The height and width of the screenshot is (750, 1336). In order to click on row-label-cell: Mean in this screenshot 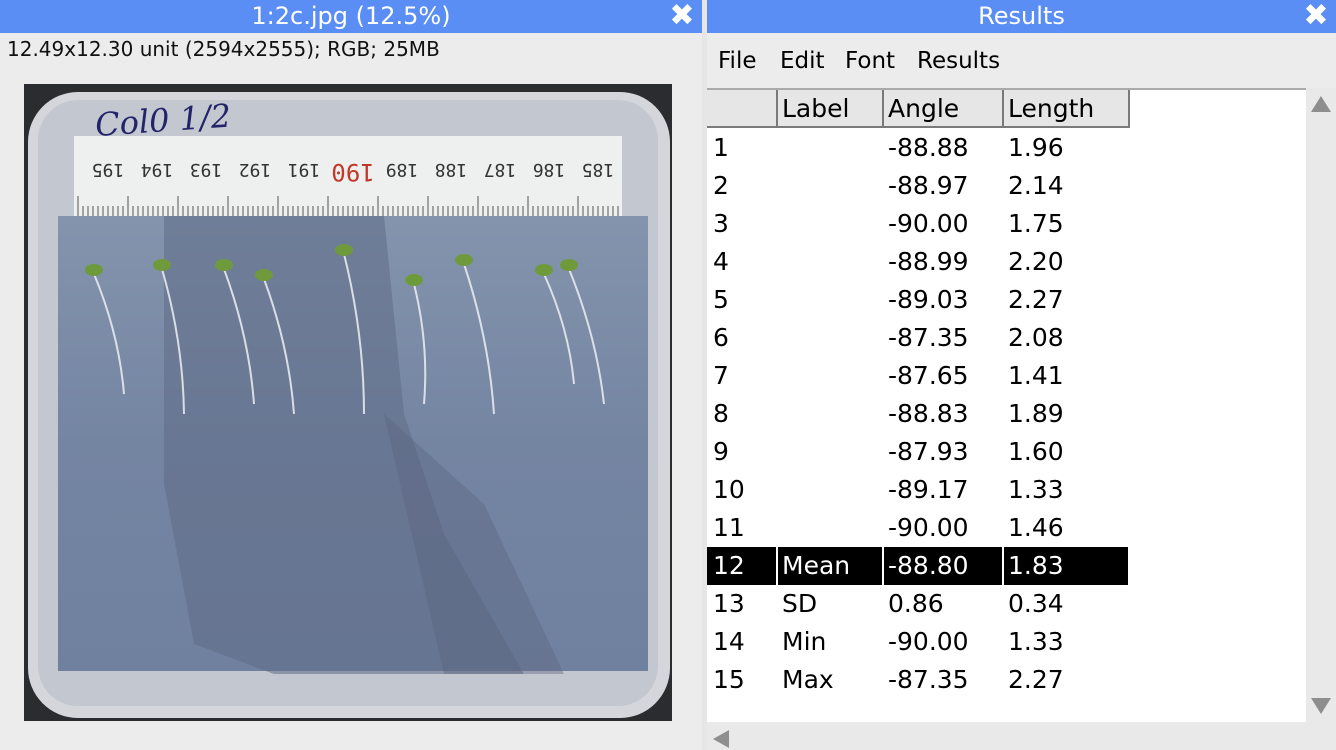, I will do `click(816, 565)`.